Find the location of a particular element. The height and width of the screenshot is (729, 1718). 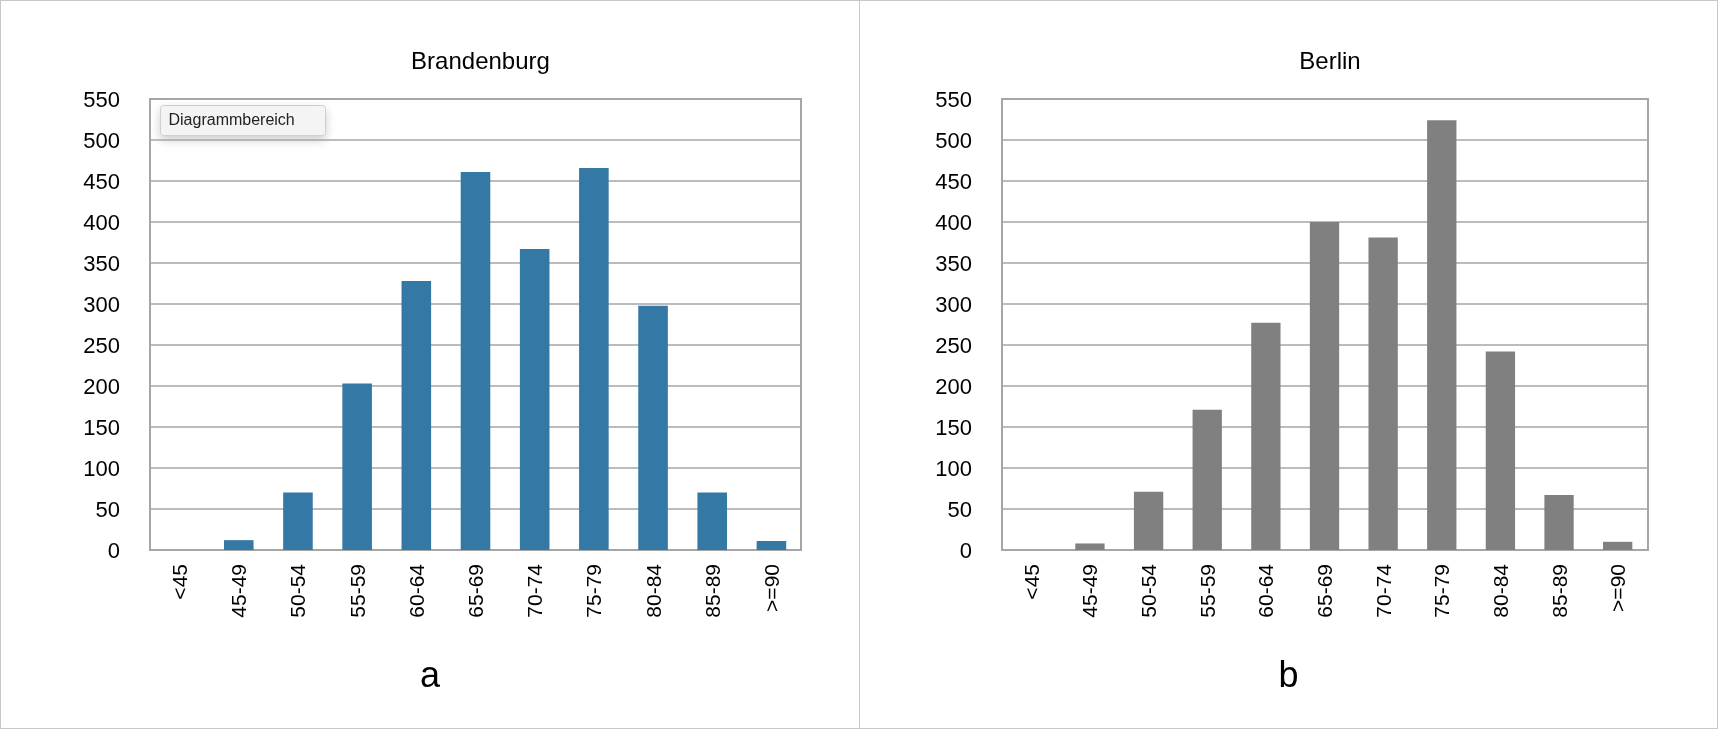

chart-title: Brandenburg is located at coordinates (480, 60).